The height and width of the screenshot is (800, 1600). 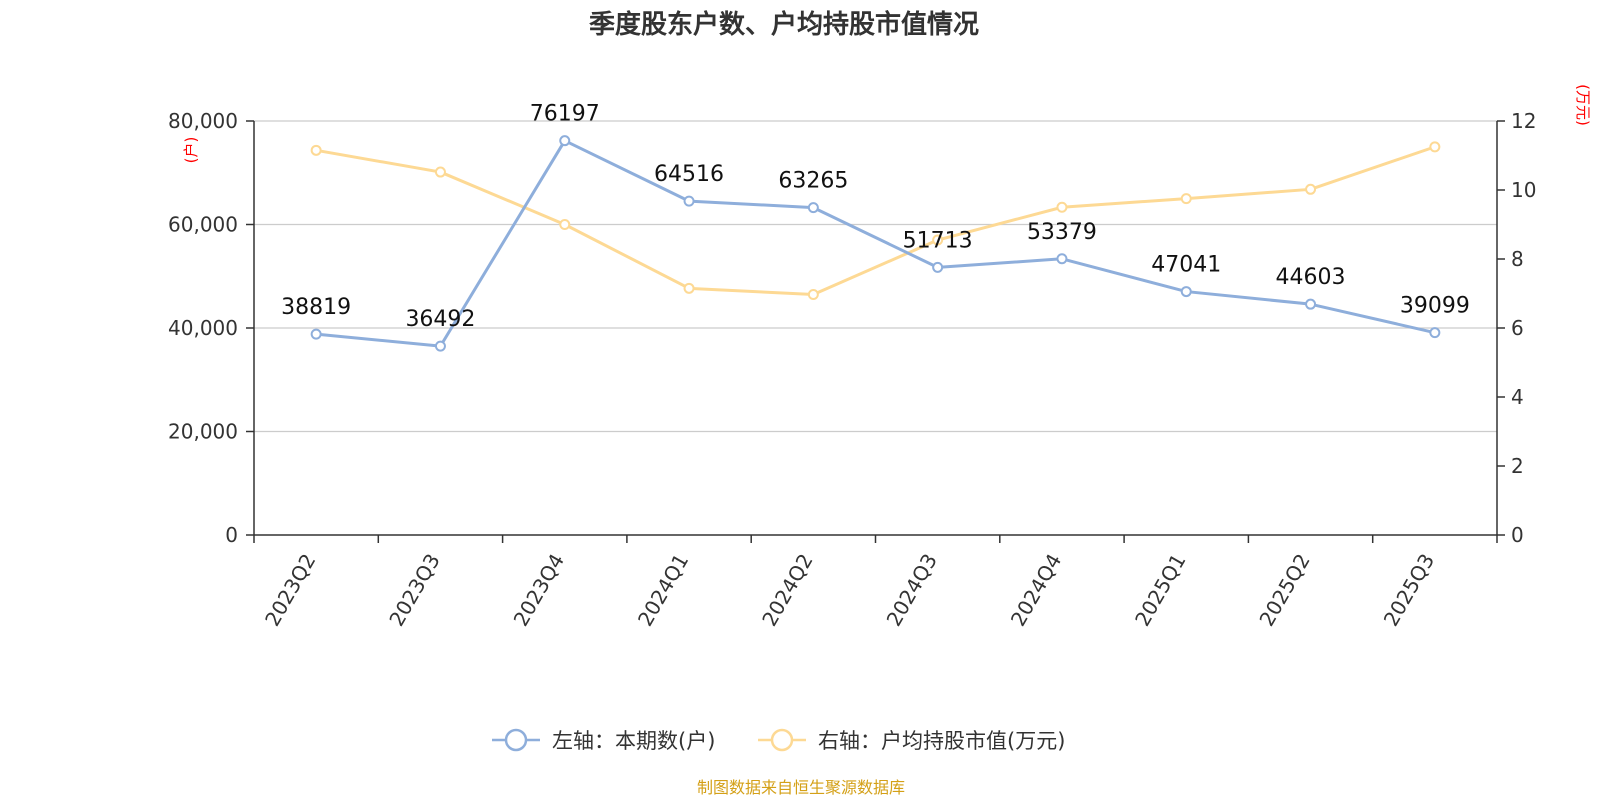 What do you see at coordinates (203, 225) in the screenshot?
I see `left-tick-label: 60,000` at bounding box center [203, 225].